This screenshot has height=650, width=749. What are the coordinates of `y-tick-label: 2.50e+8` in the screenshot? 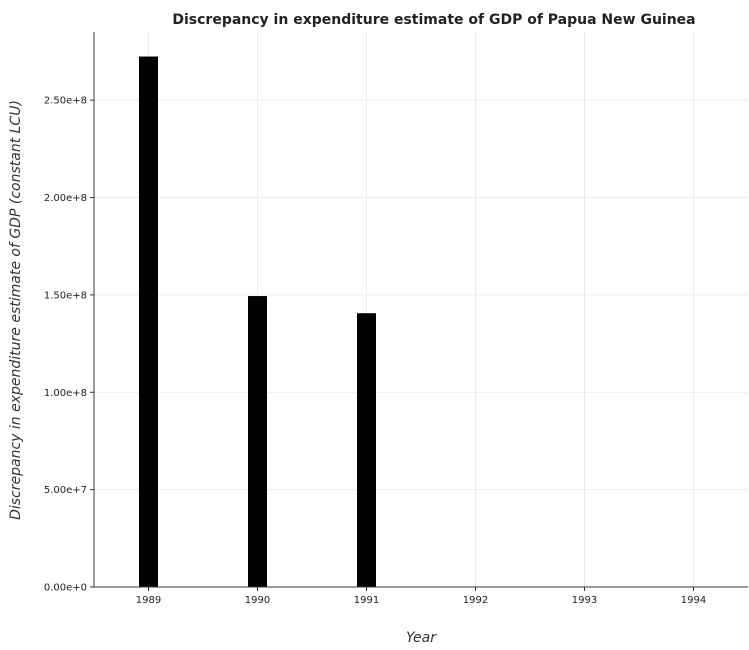 It's located at (65, 101).